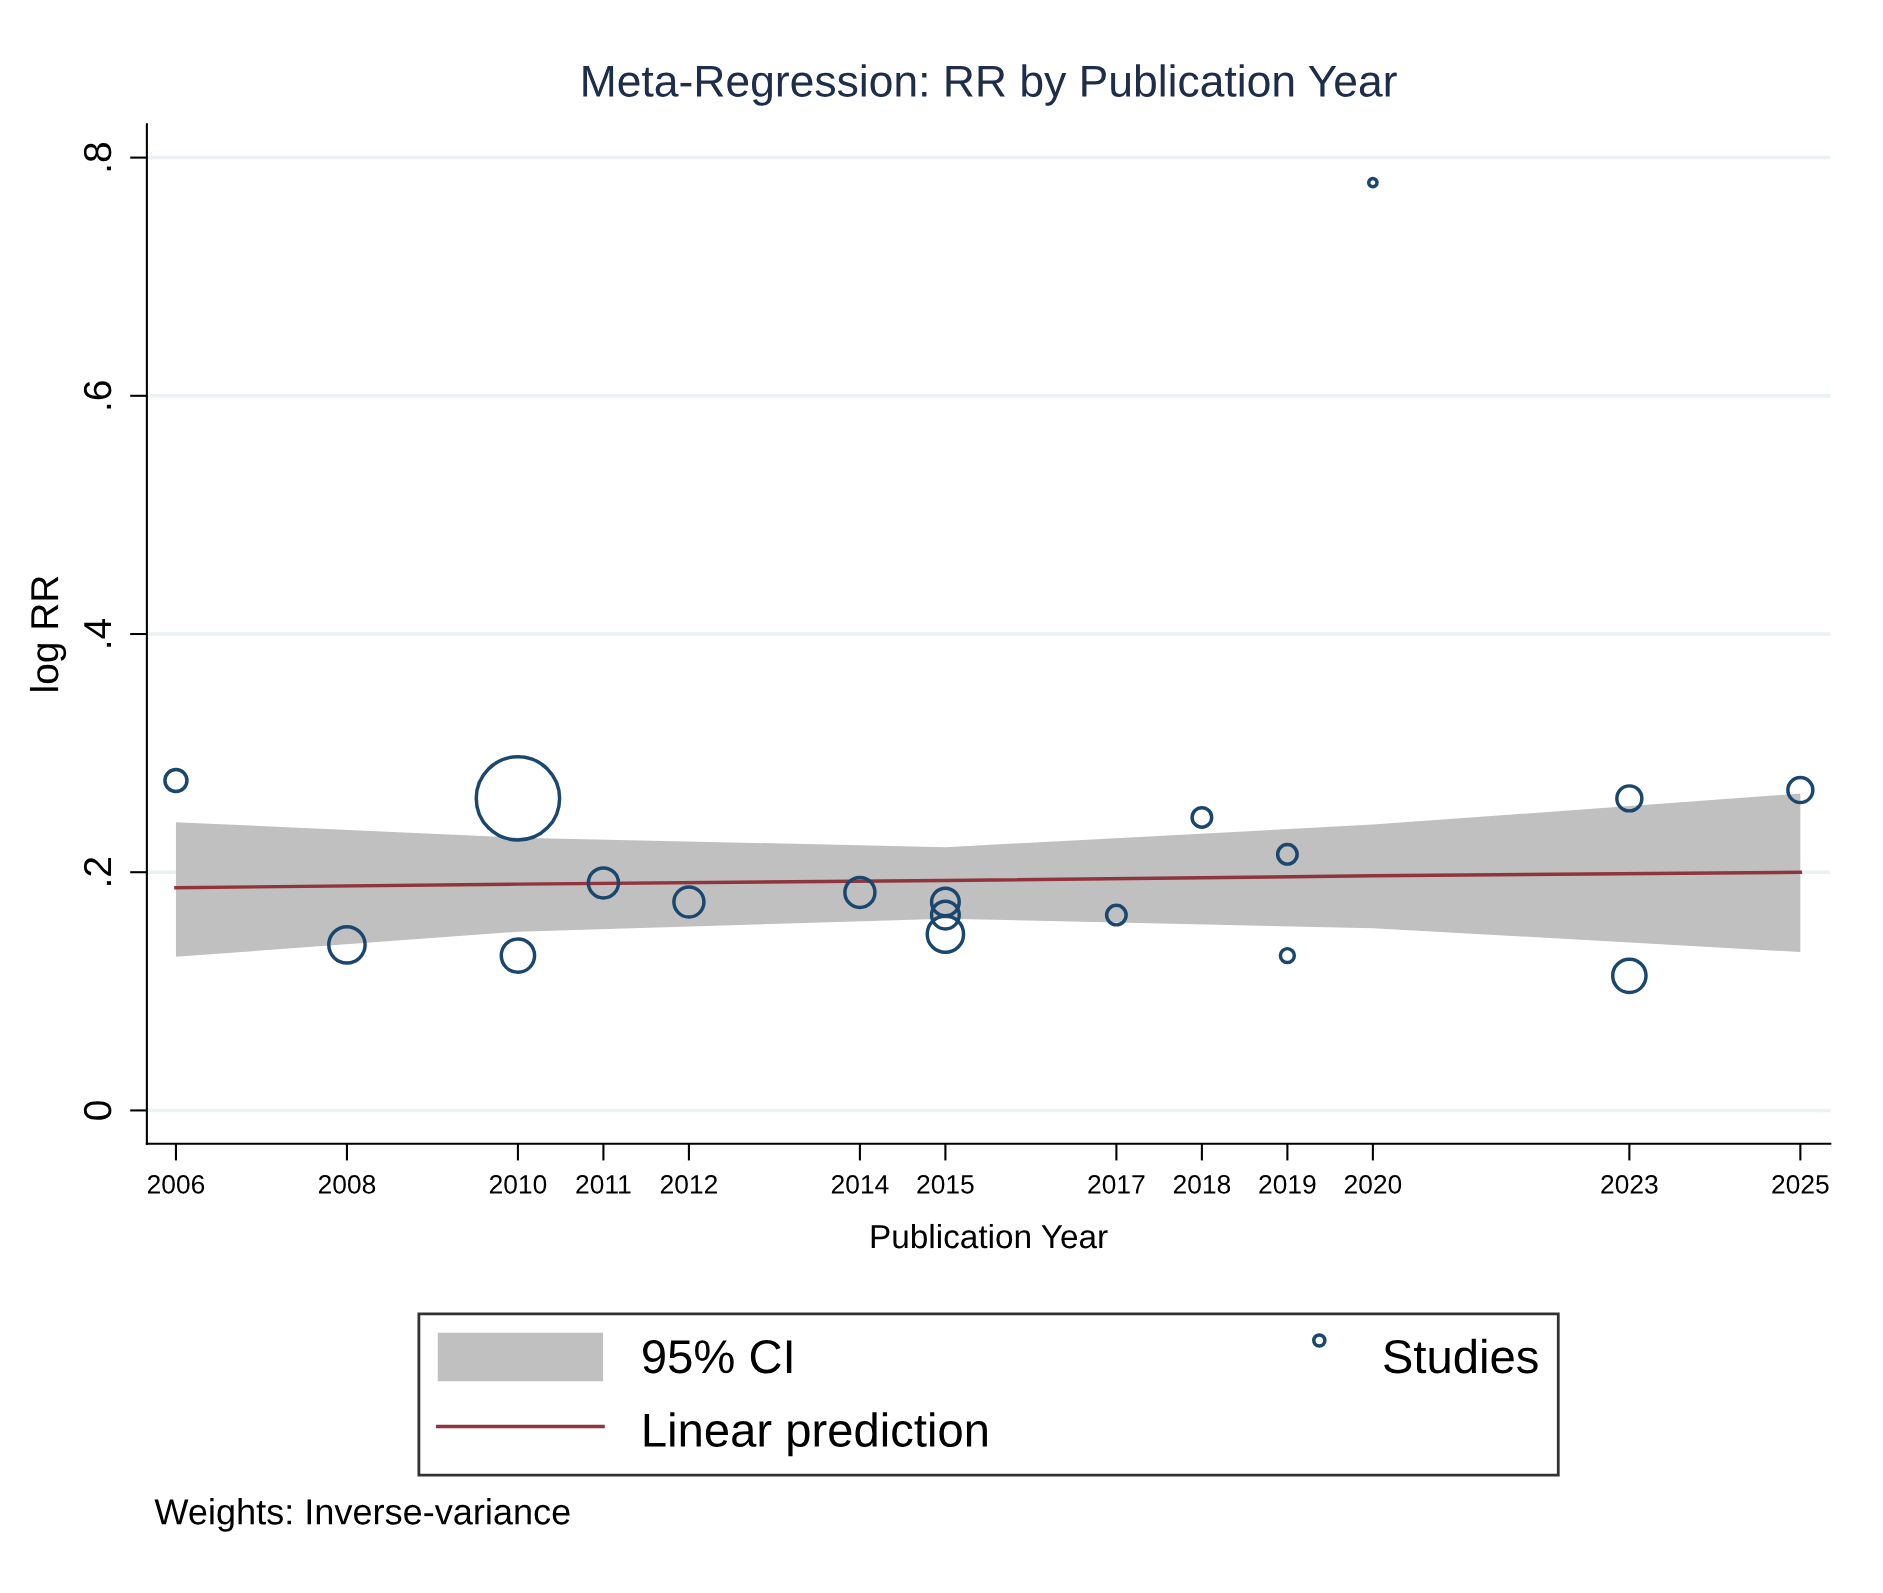 This screenshot has height=1593, width=1883. Describe the element at coordinates (97, 157) in the screenshot. I see `y-tick-label: .8` at that location.